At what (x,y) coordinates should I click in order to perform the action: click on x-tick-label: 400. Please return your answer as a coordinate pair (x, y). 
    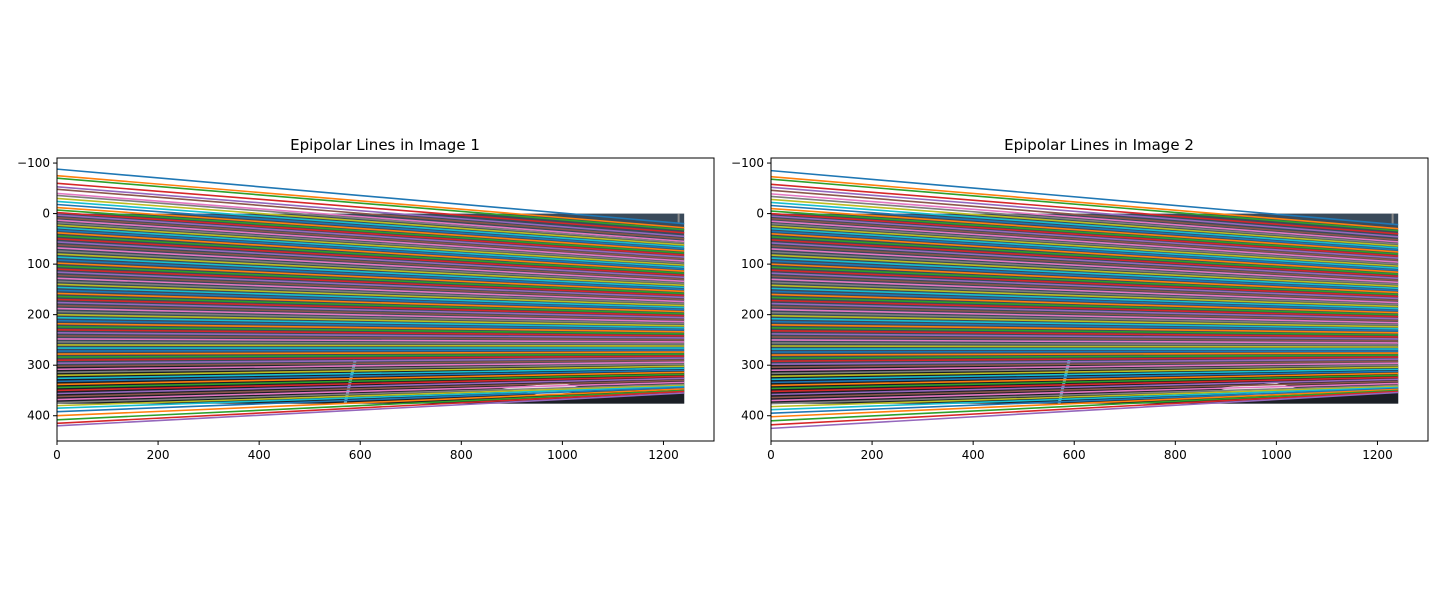
    Looking at the image, I should click on (973, 455).